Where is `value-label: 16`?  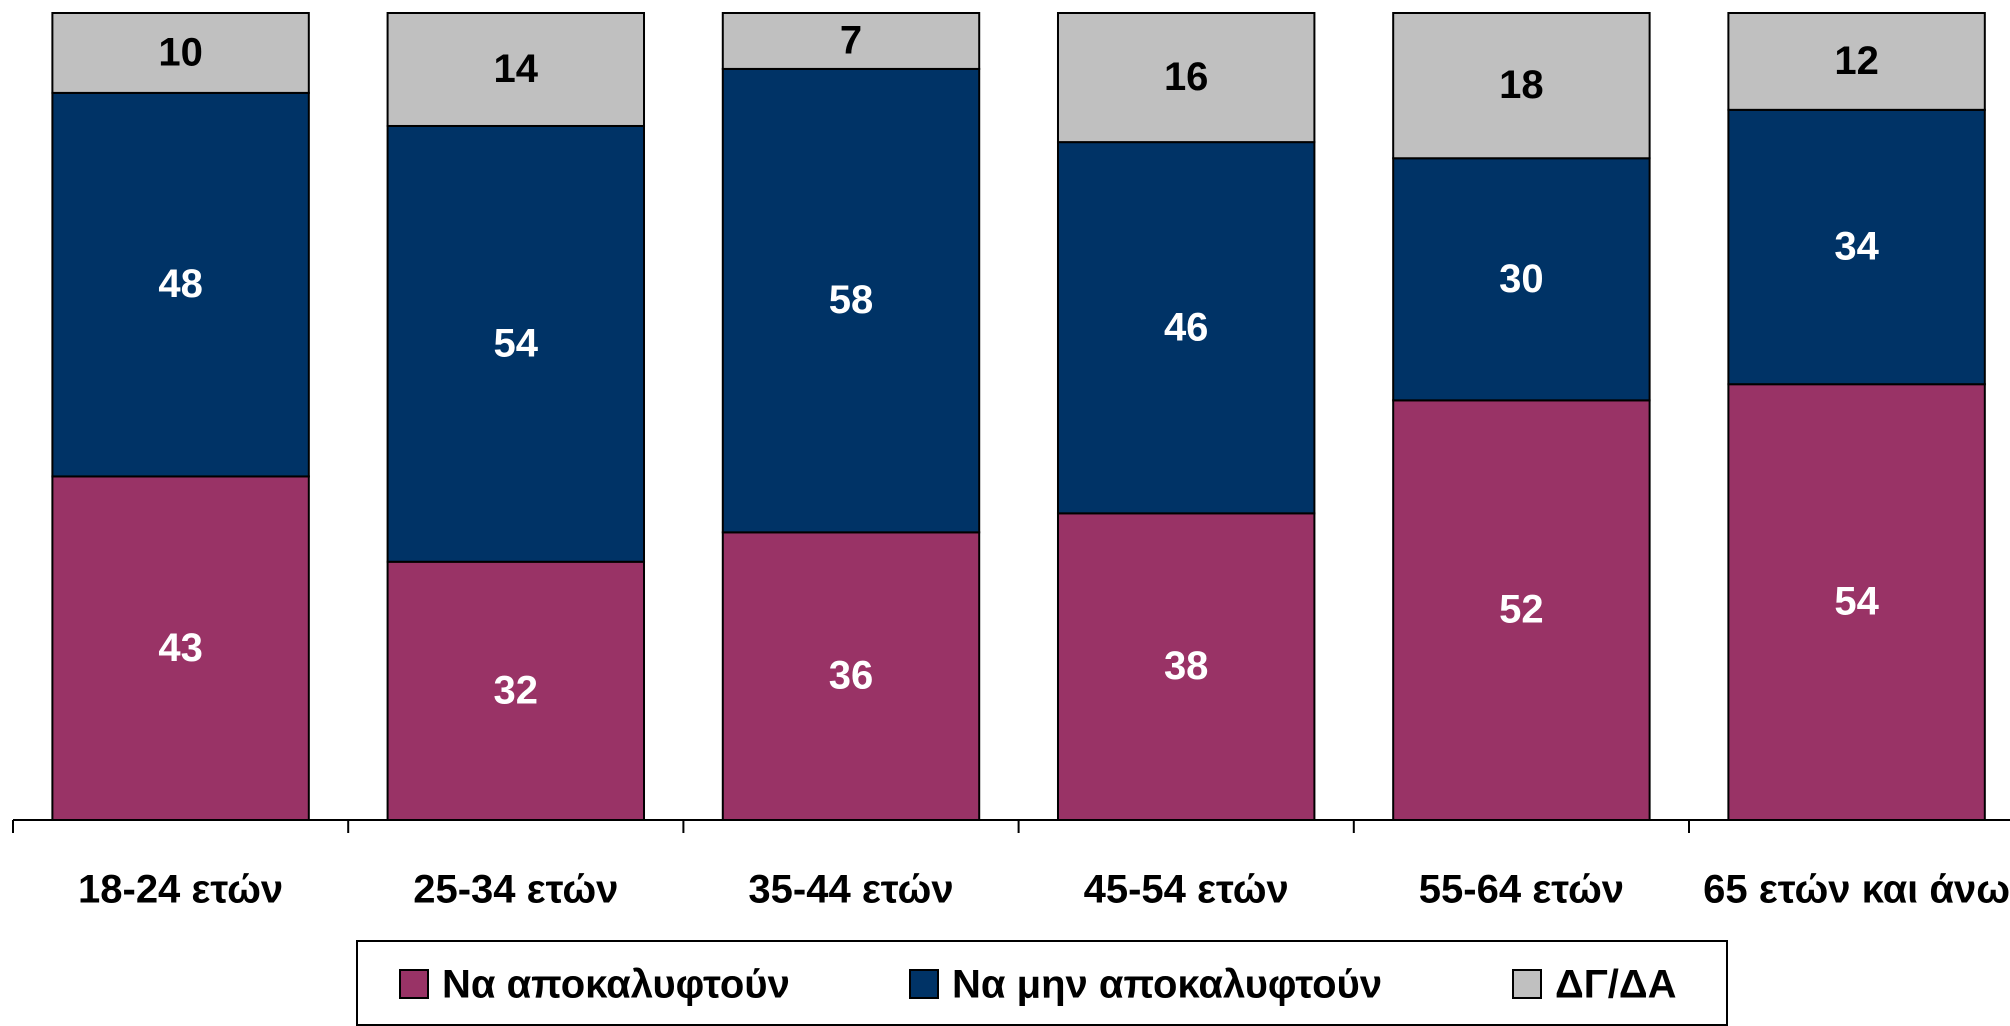
value-label: 16 is located at coordinates (1186, 77).